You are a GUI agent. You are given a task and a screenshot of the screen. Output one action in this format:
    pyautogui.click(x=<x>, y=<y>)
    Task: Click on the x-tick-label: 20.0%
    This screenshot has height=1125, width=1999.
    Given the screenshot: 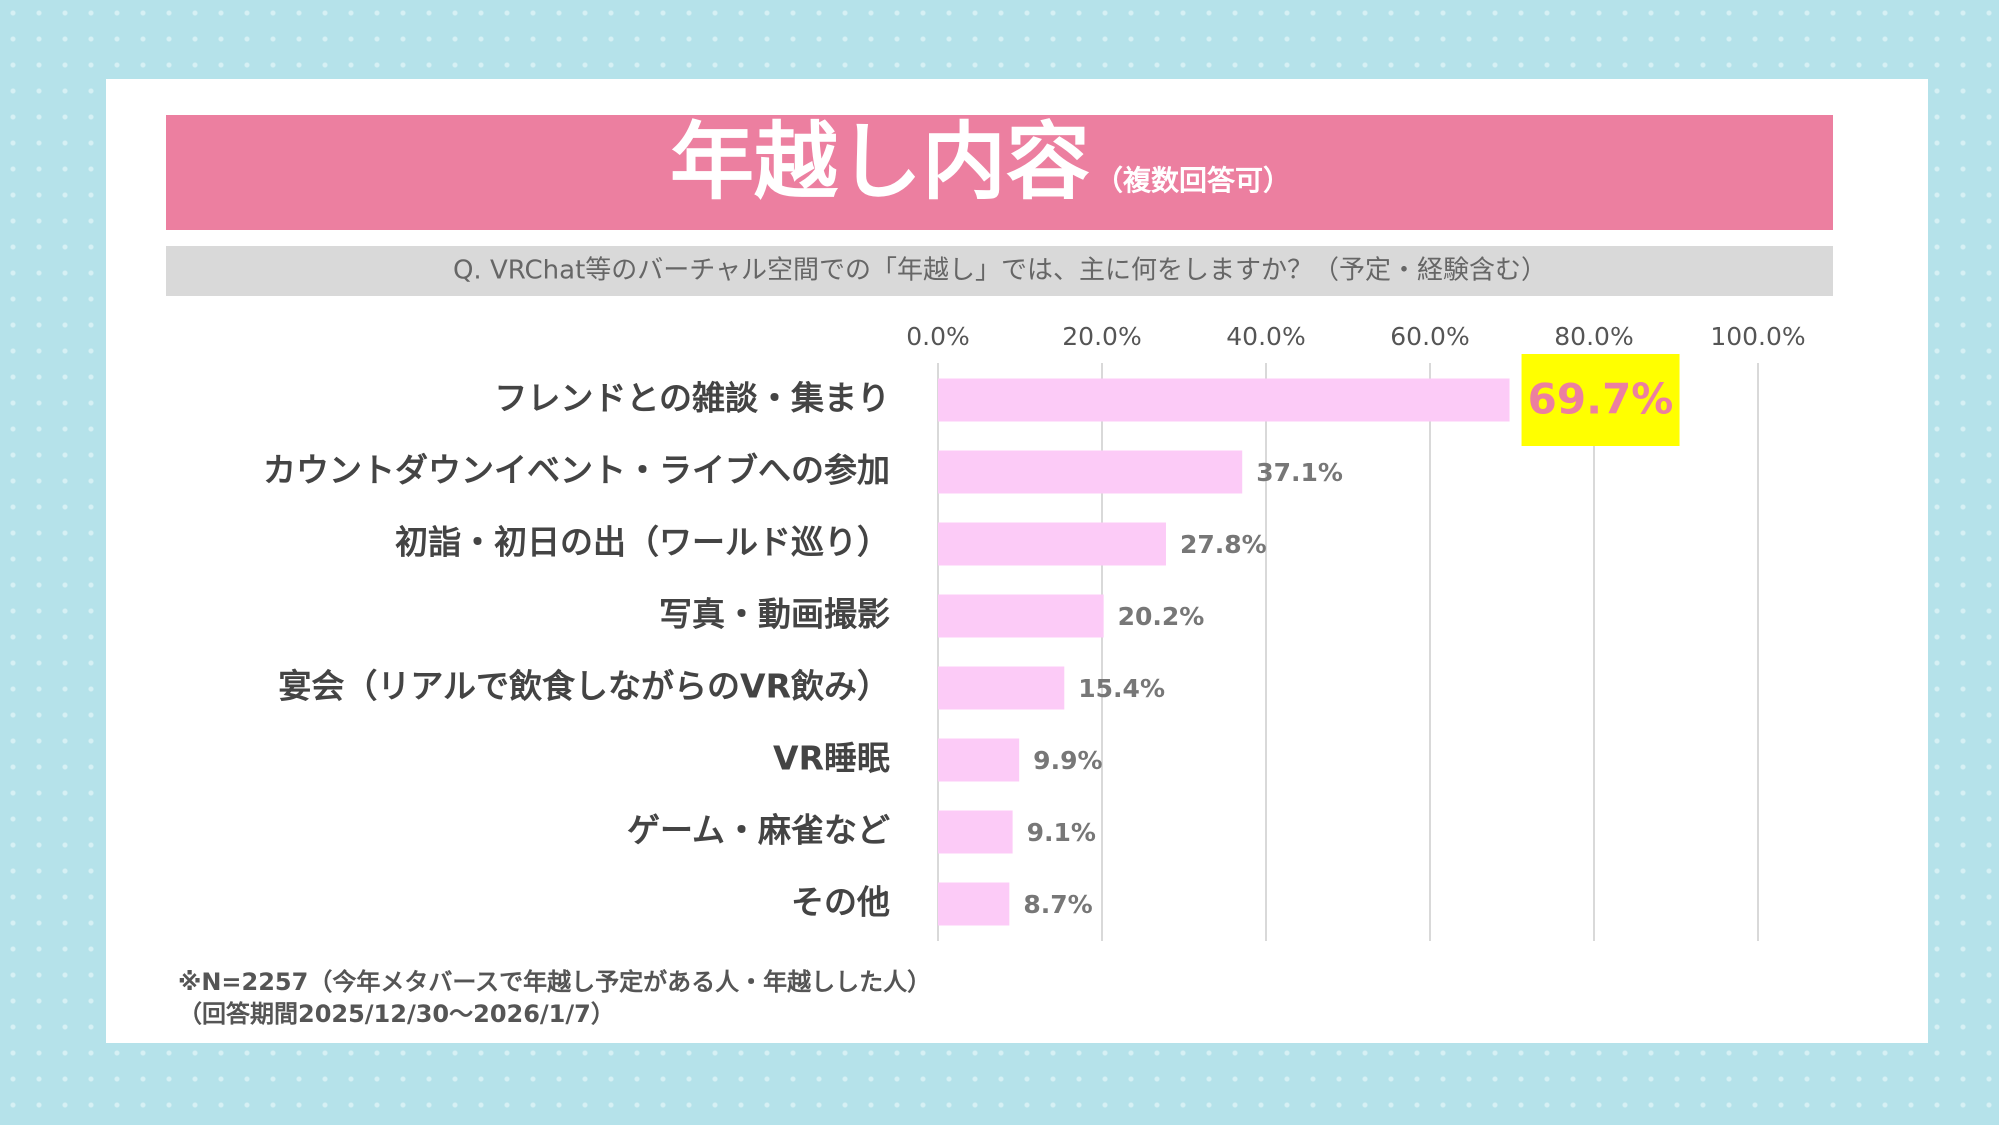 What is the action you would take?
    pyautogui.click(x=1101, y=336)
    